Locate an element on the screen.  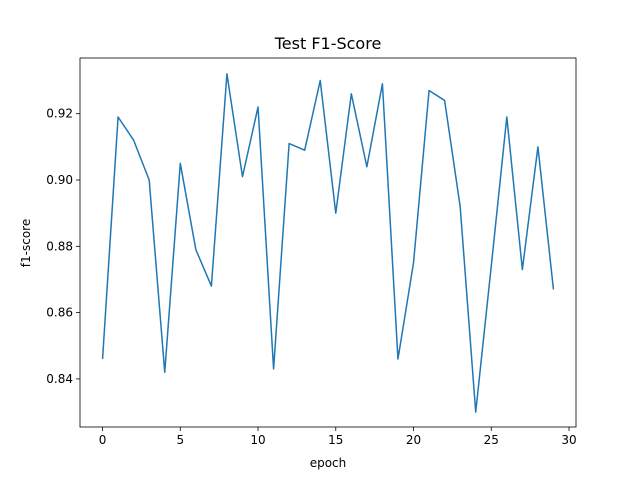
y-tick-label: 0.92 is located at coordinates (59, 114).